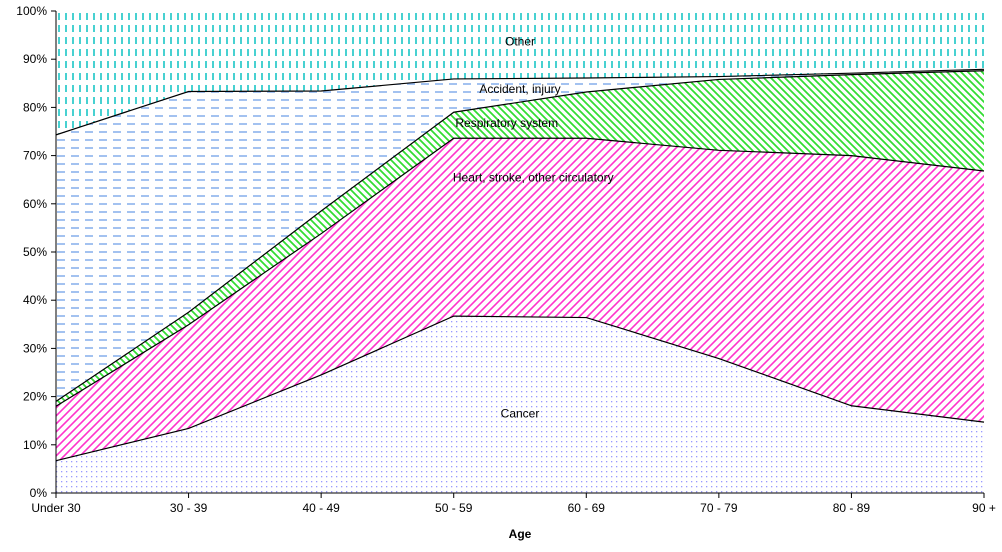 The height and width of the screenshot is (552, 1002). What do you see at coordinates (35, 300) in the screenshot?
I see `y-tick-label: 40%` at bounding box center [35, 300].